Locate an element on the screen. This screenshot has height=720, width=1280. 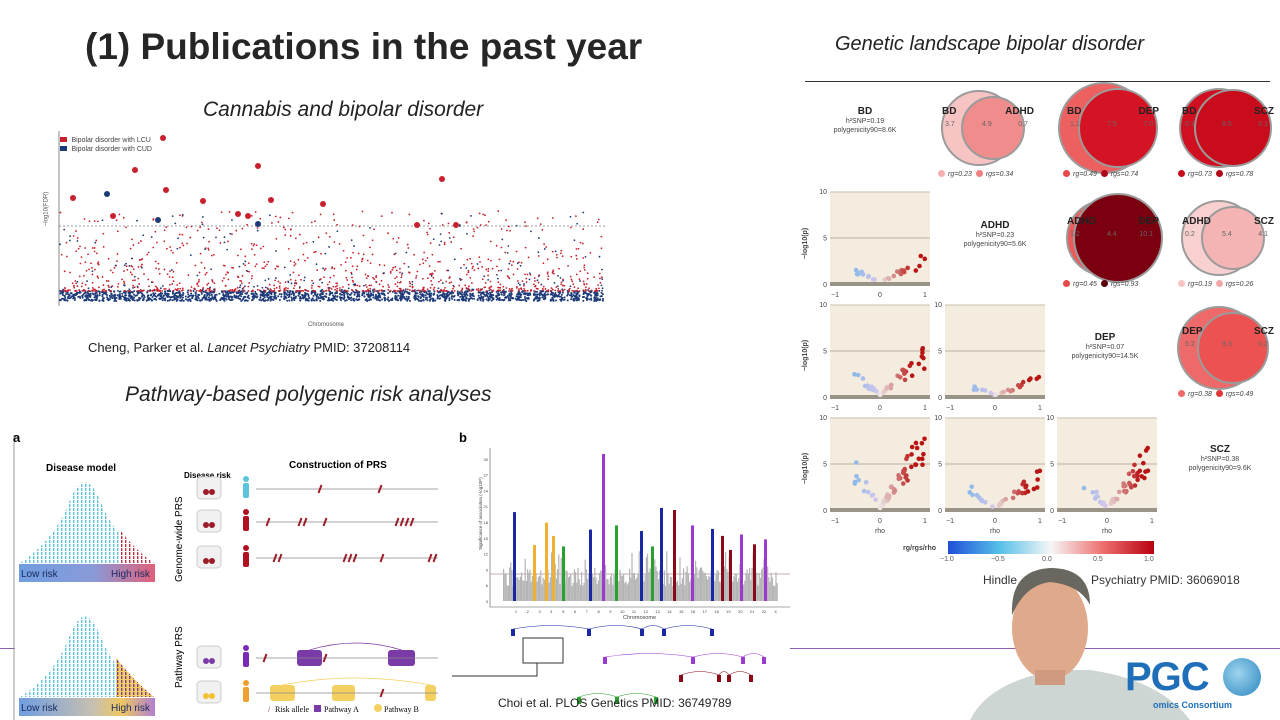
rgs-value: rgs=0.78 is located at coordinates (1239, 174).